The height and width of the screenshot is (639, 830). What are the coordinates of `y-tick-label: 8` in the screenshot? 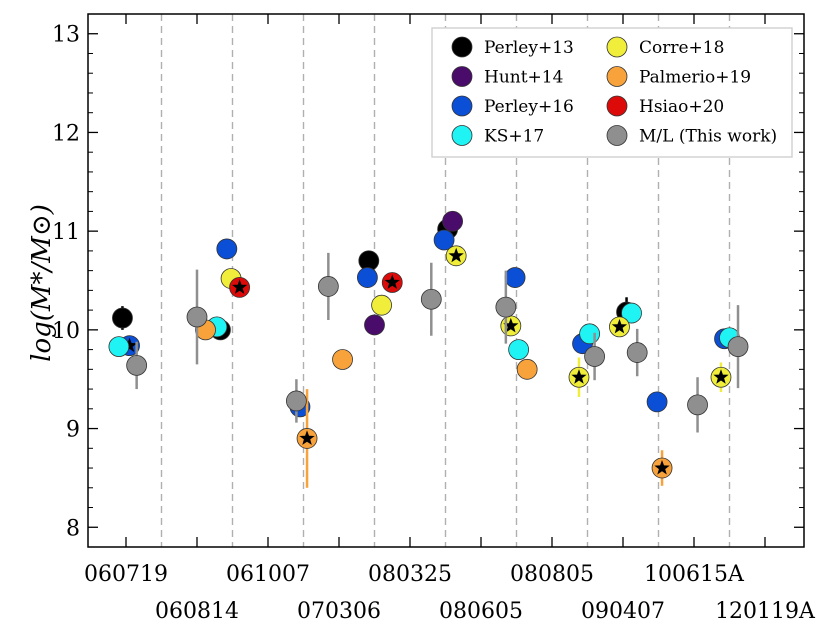 It's located at (73, 528).